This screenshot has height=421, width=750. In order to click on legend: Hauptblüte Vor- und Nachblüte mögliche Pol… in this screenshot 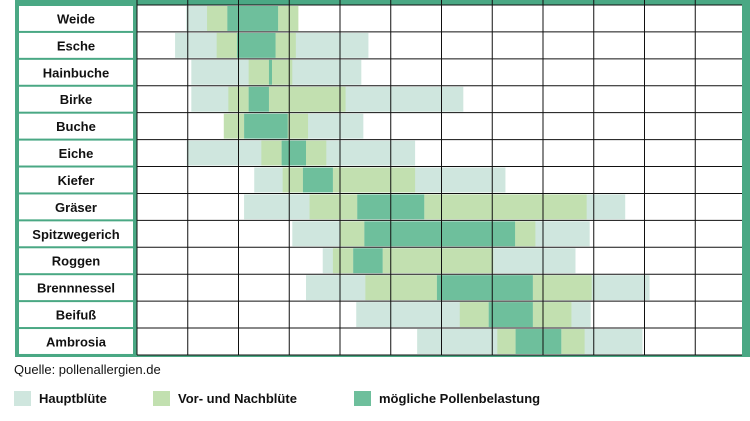, I will do `click(374, 399)`.